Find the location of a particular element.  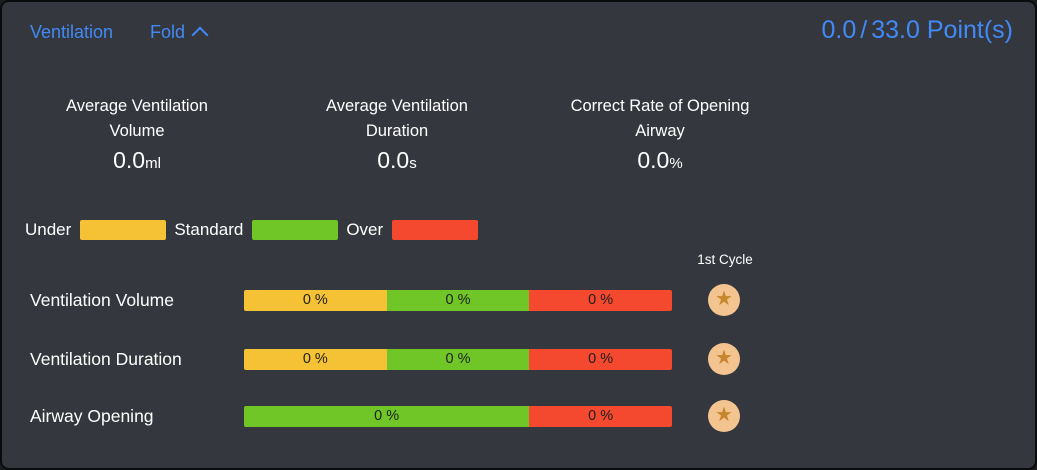

chevron-up-icon is located at coordinates (200, 35).